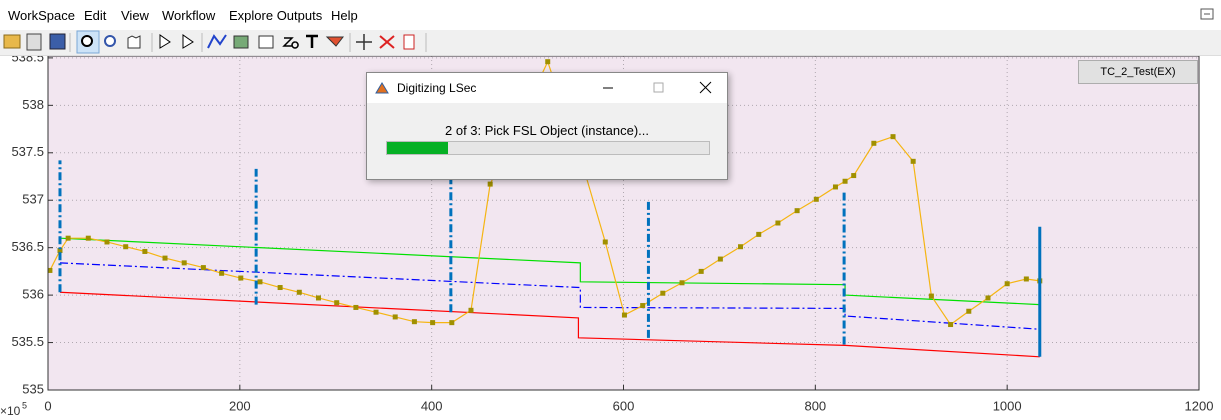 This screenshot has height=420, width=1221. What do you see at coordinates (312, 41) in the screenshot?
I see `text-icon` at bounding box center [312, 41].